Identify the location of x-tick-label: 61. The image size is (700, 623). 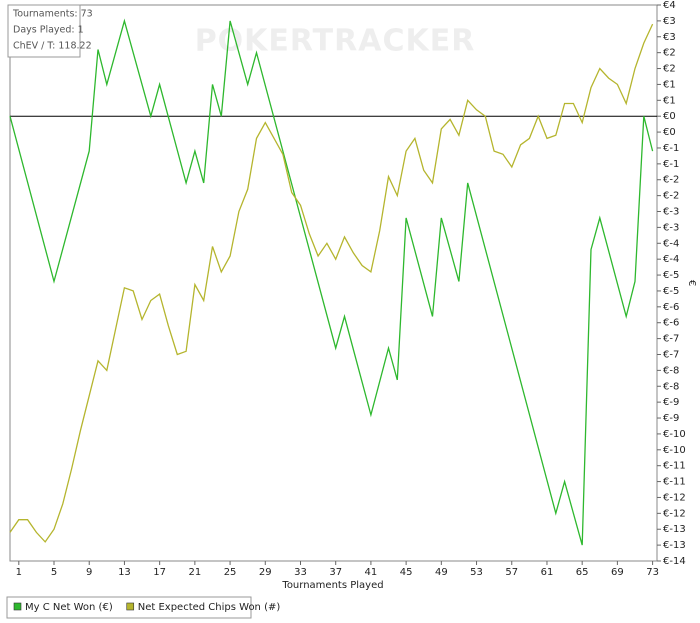
(547, 572).